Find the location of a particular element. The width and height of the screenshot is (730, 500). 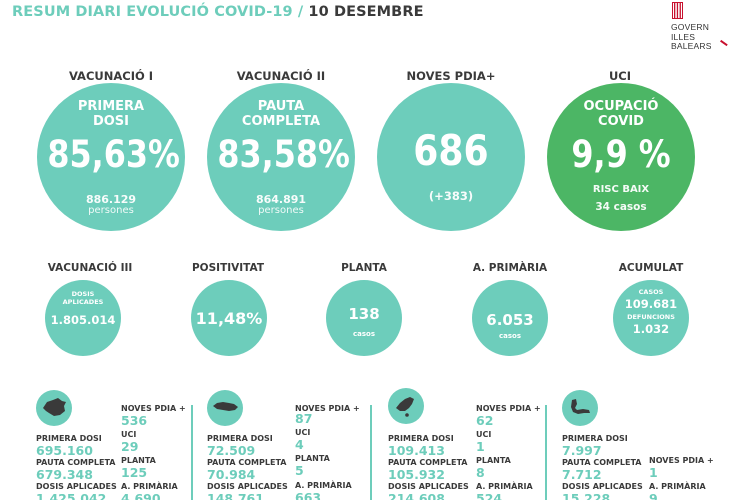

logo-line1: GOVERN is located at coordinates (690, 27).